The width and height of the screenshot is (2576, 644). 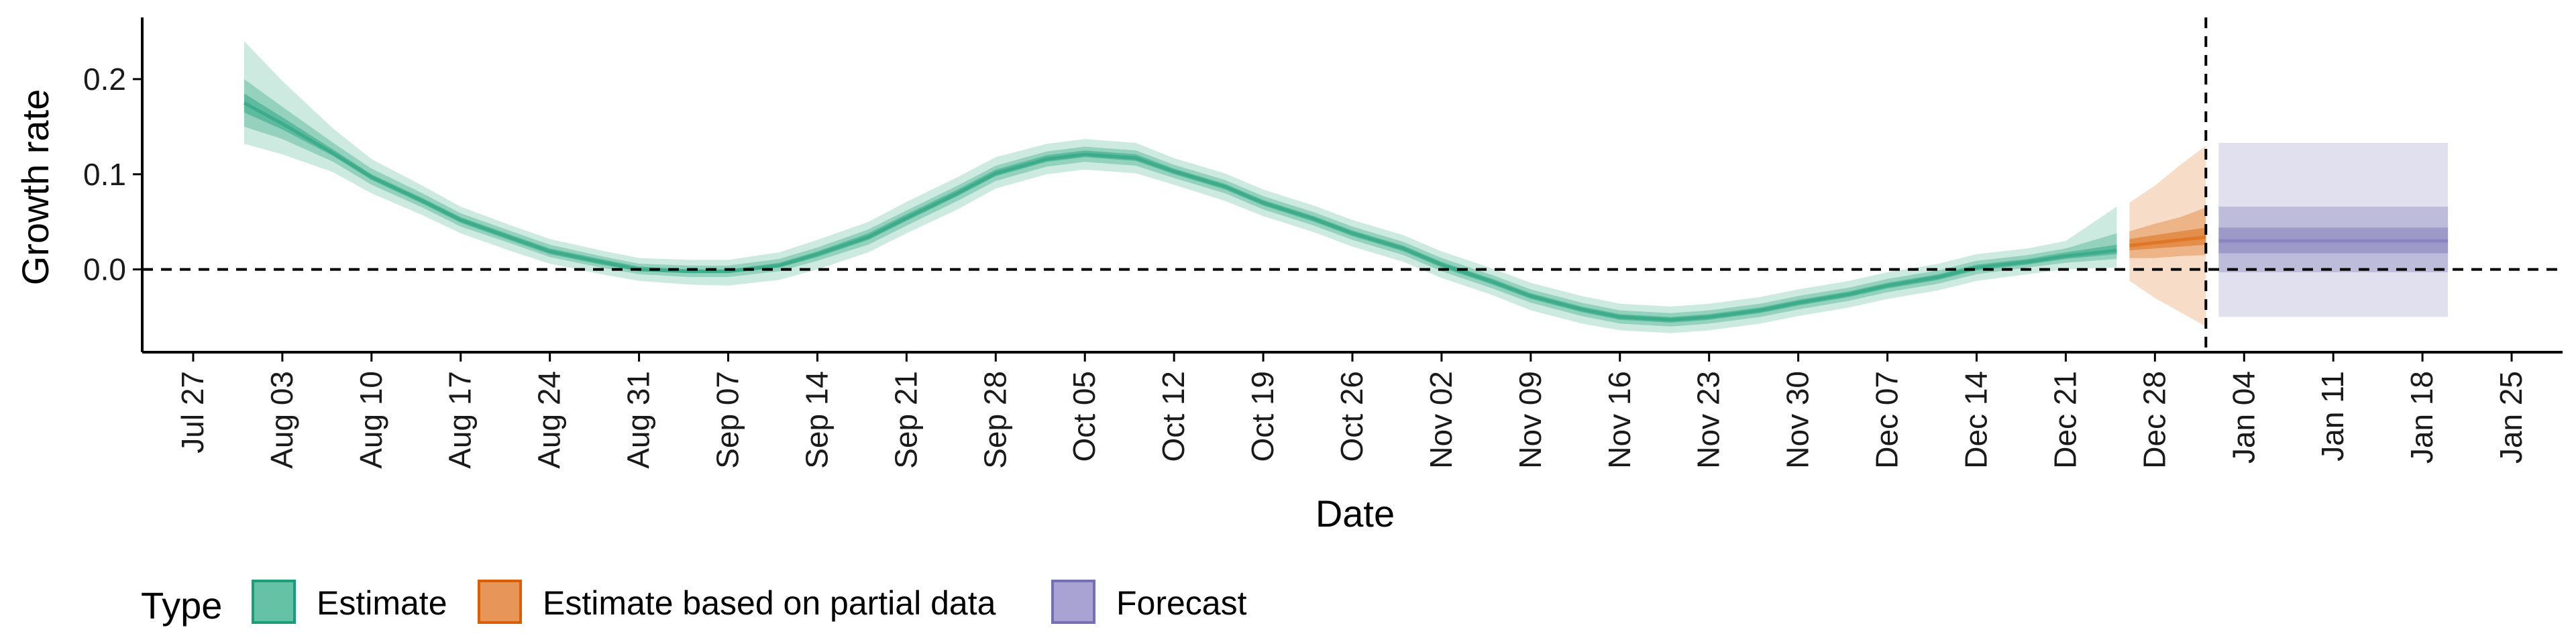 What do you see at coordinates (2243, 417) in the screenshot?
I see `x-tick-label: Jan 04` at bounding box center [2243, 417].